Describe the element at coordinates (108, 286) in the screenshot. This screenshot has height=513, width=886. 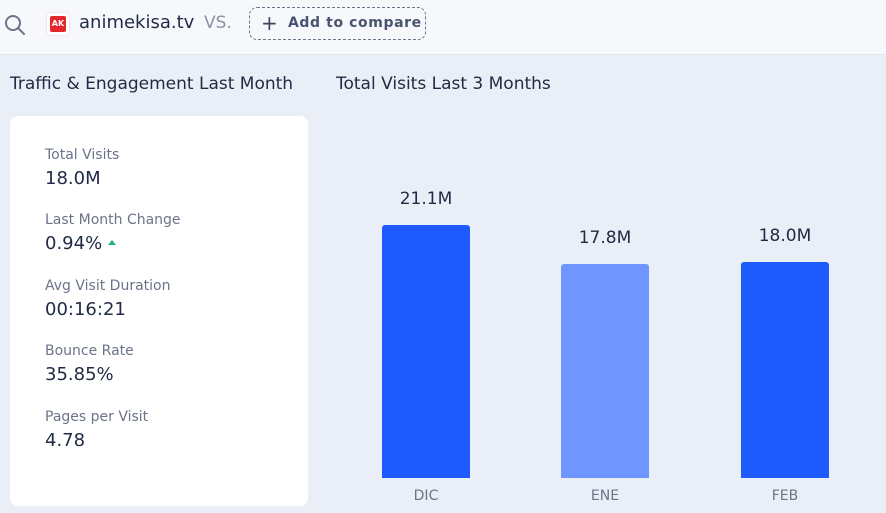
I see `metric-label: Avg Visit Duration` at that location.